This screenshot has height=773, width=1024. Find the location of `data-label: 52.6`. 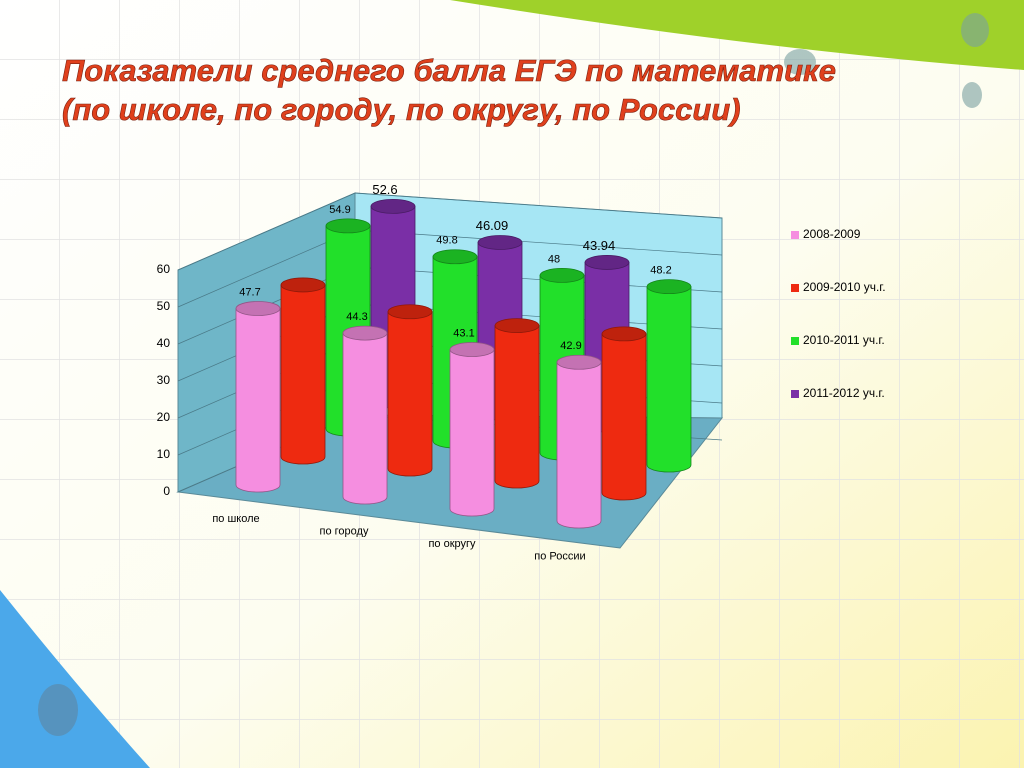

data-label: 52.6 is located at coordinates (384, 189).